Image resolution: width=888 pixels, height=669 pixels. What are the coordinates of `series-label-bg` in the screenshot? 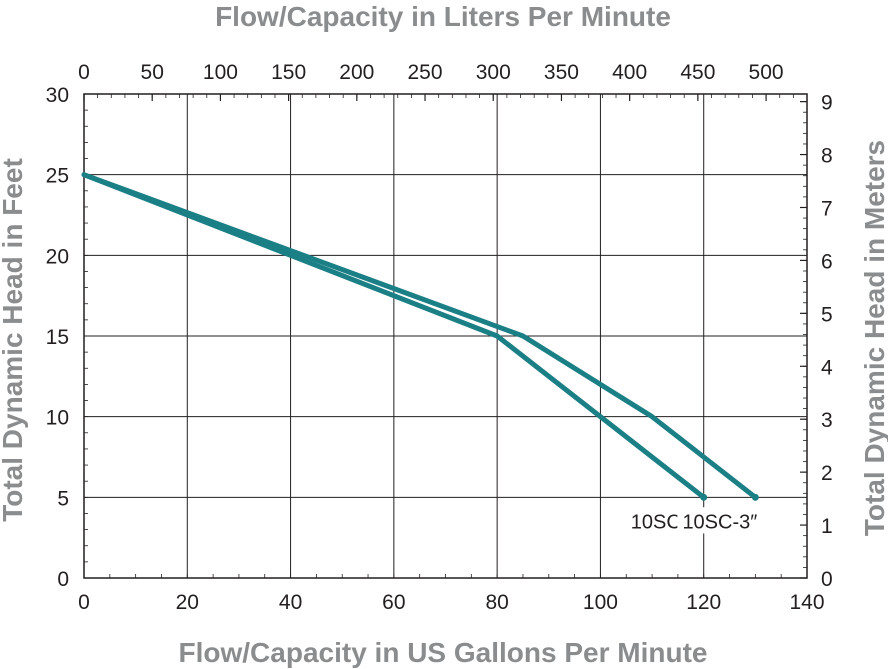 It's located at (718, 520).